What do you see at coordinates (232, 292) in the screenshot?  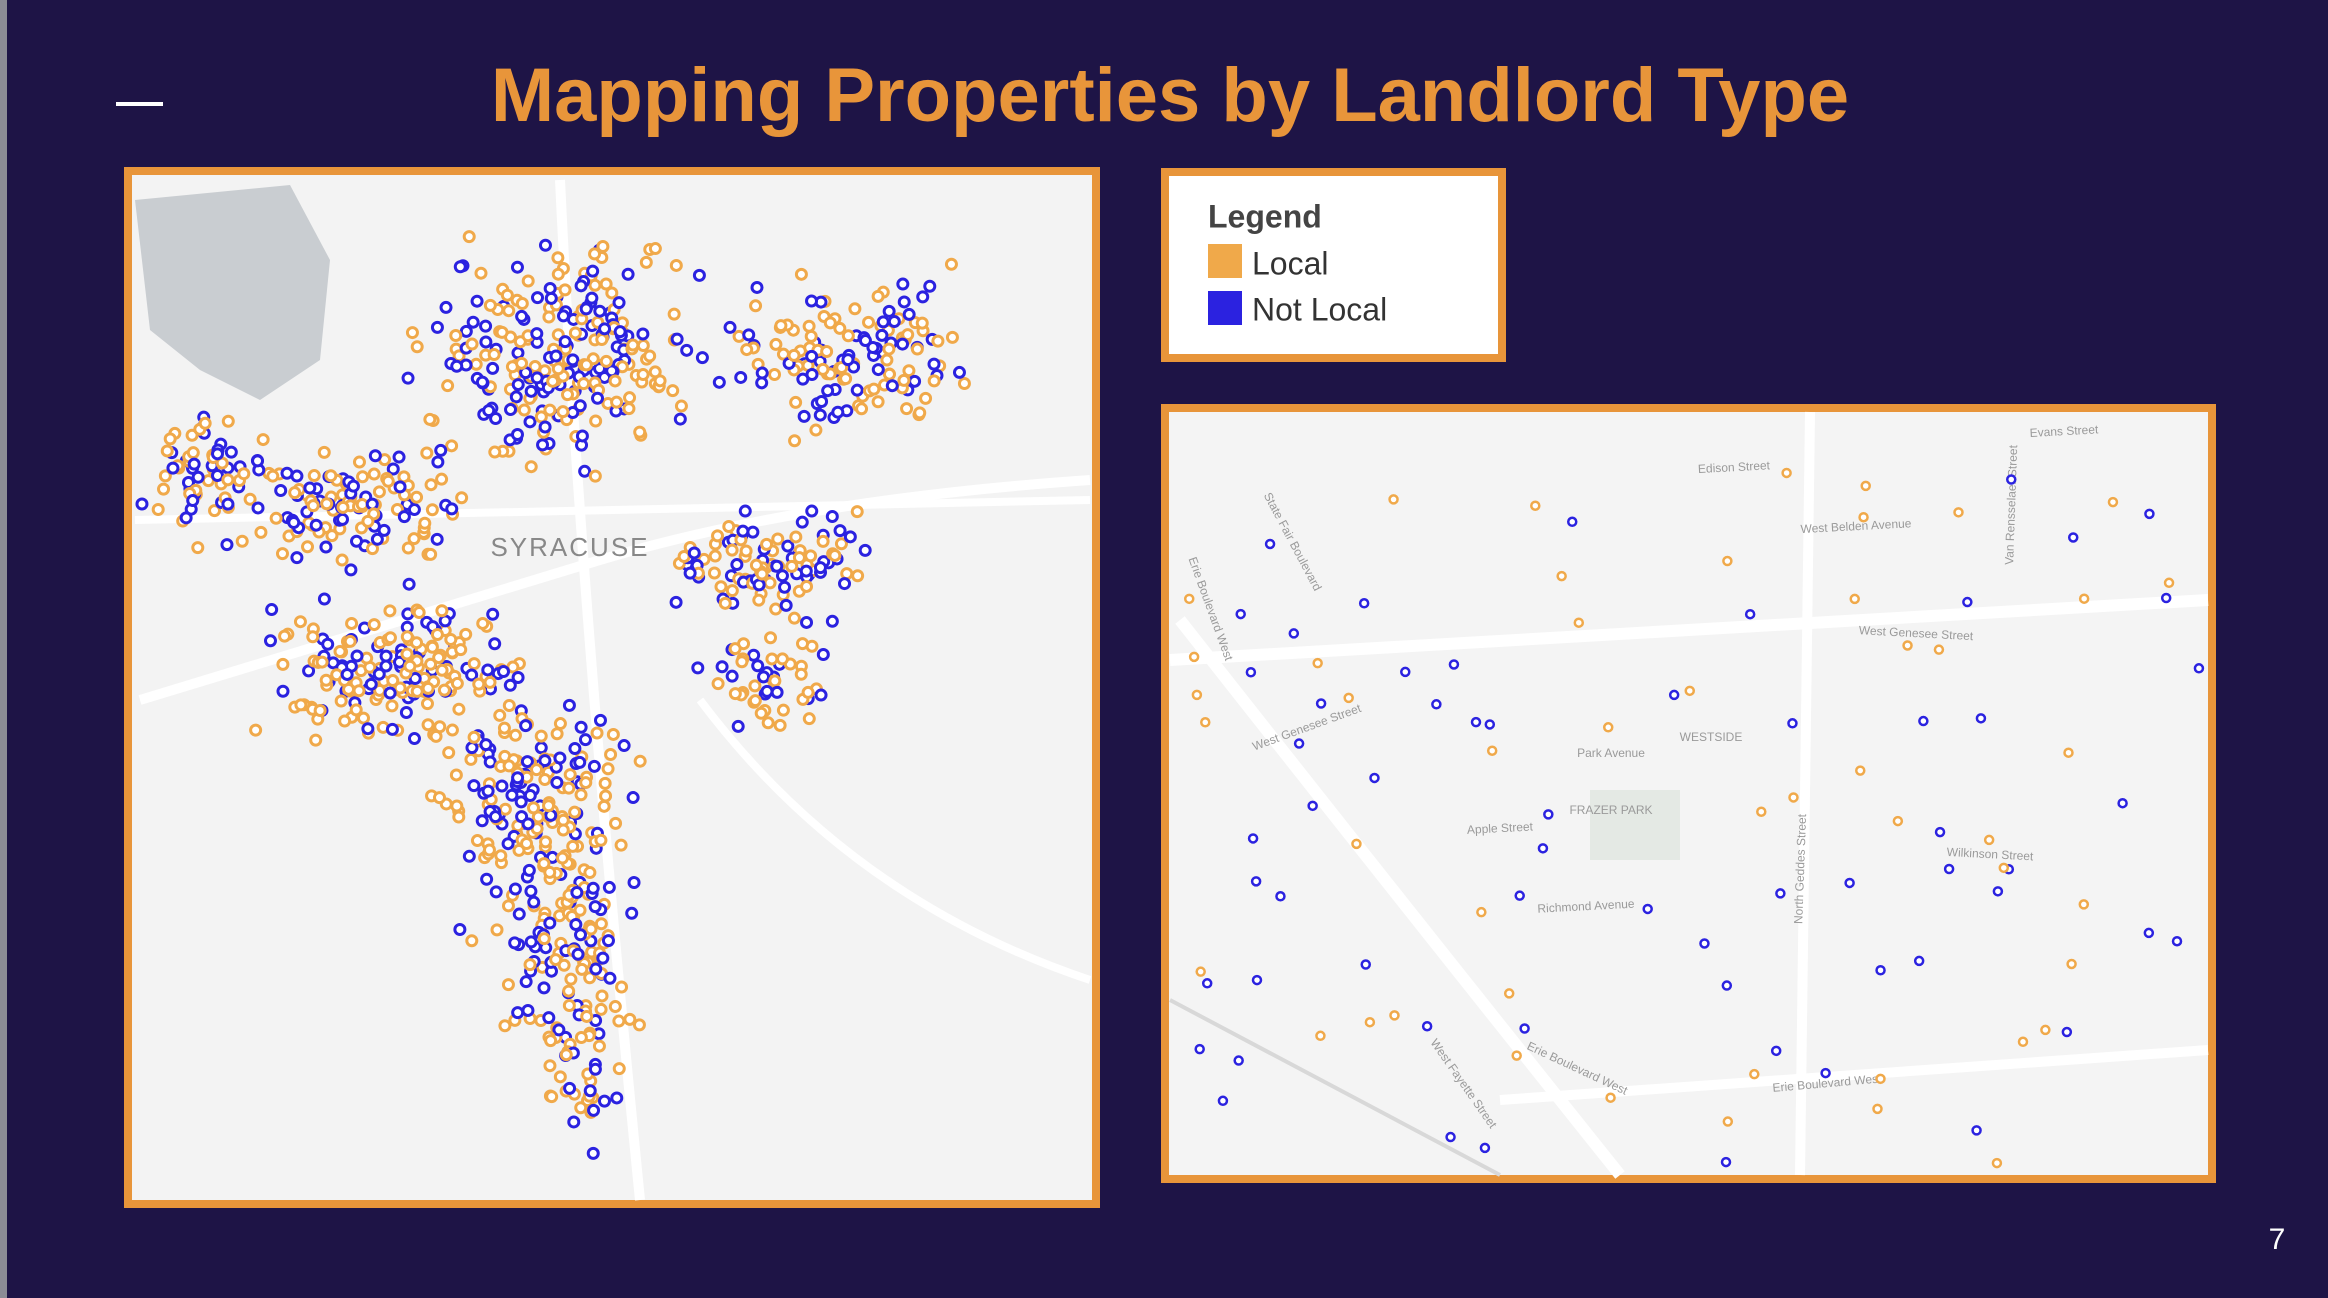 I see `lake` at bounding box center [232, 292].